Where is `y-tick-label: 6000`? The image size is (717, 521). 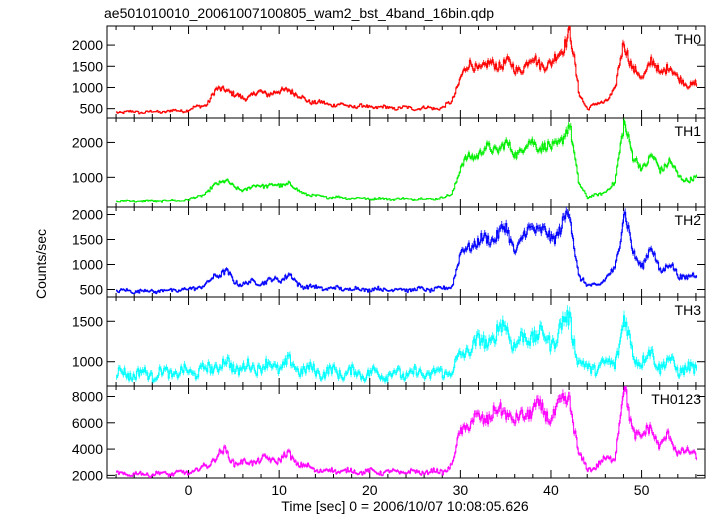 y-tick-label: 6000 is located at coordinates (87, 423).